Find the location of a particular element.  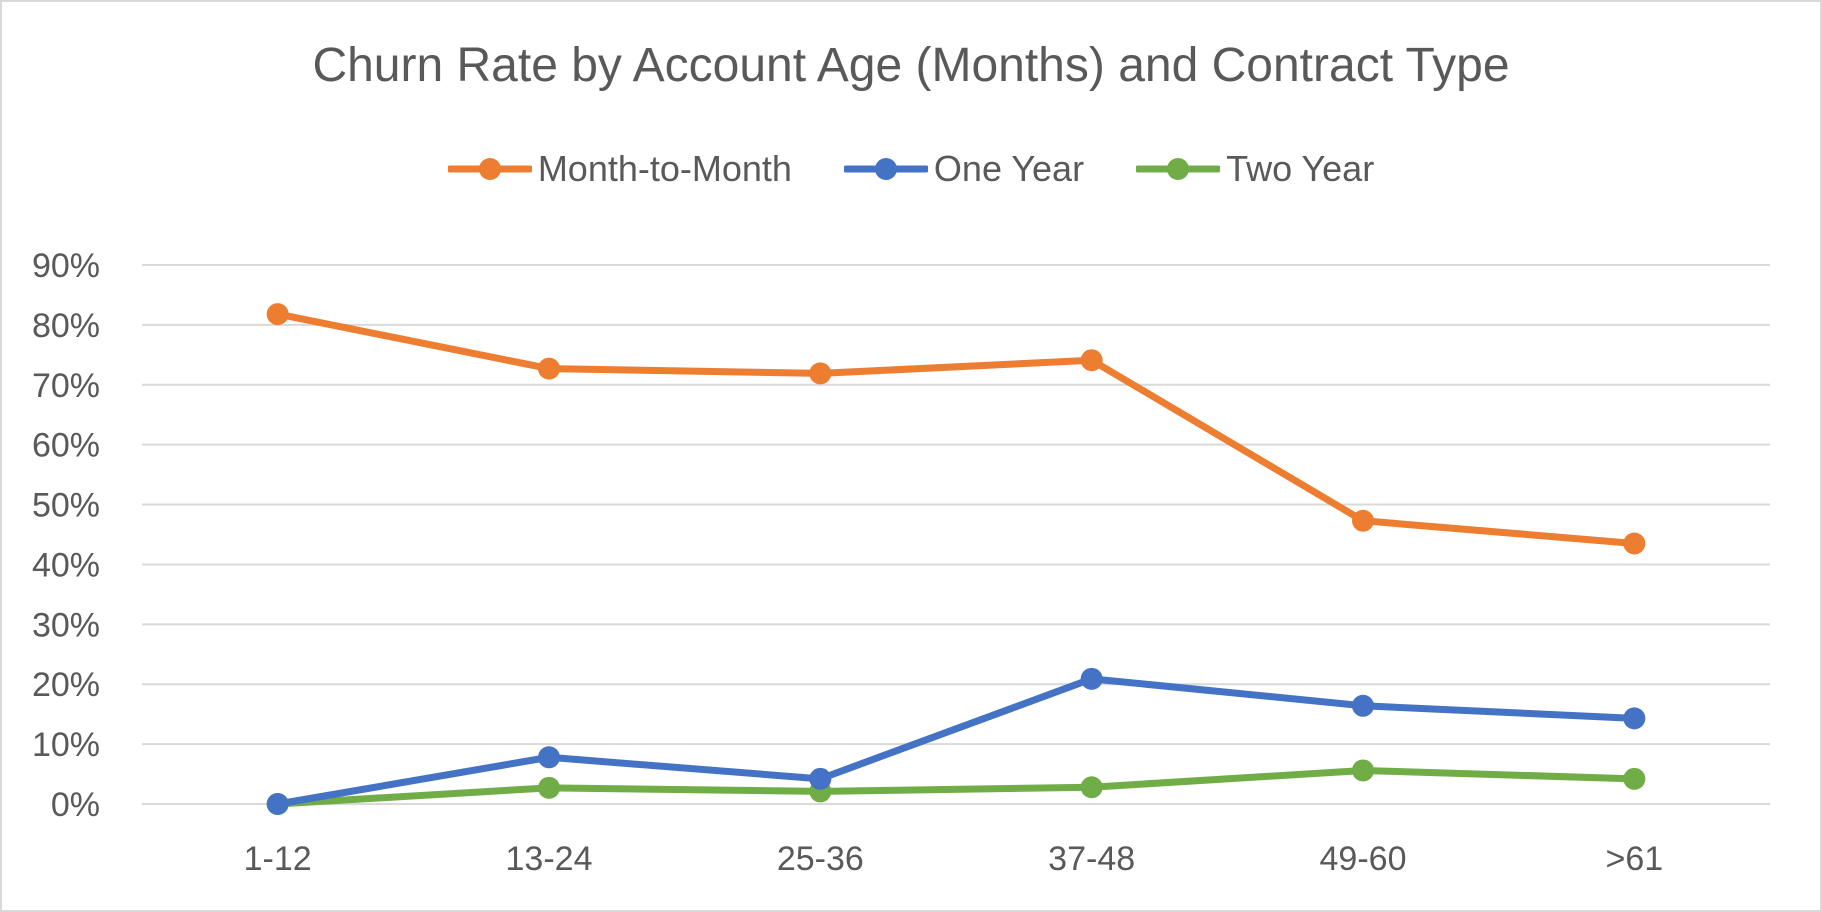

x-tick-label-1: 13-24 is located at coordinates (549, 859).